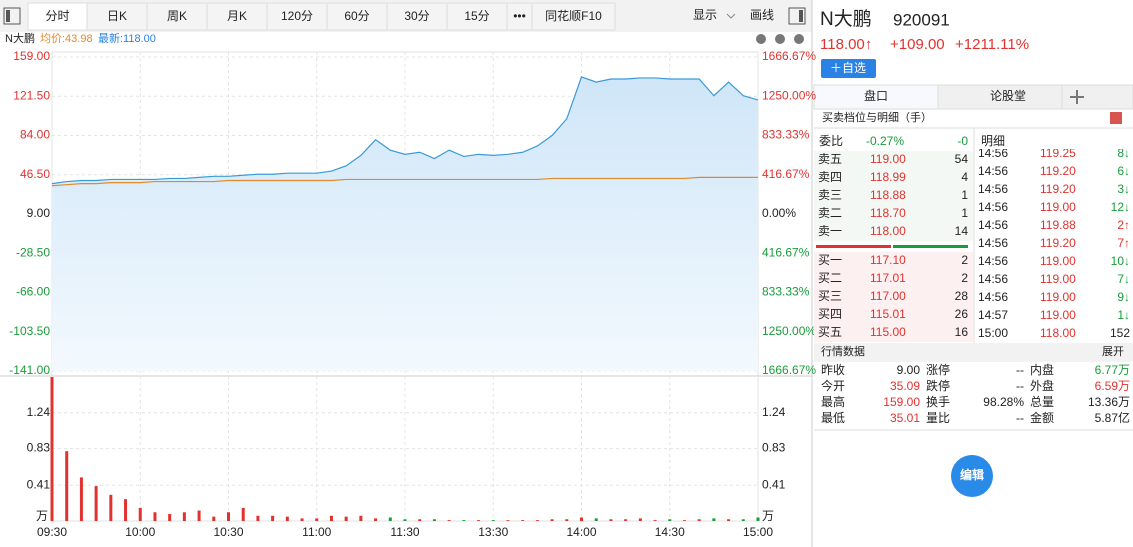 This screenshot has height=547, width=1133. I want to click on y2-tick-label: 416.67%, so click(786, 174).